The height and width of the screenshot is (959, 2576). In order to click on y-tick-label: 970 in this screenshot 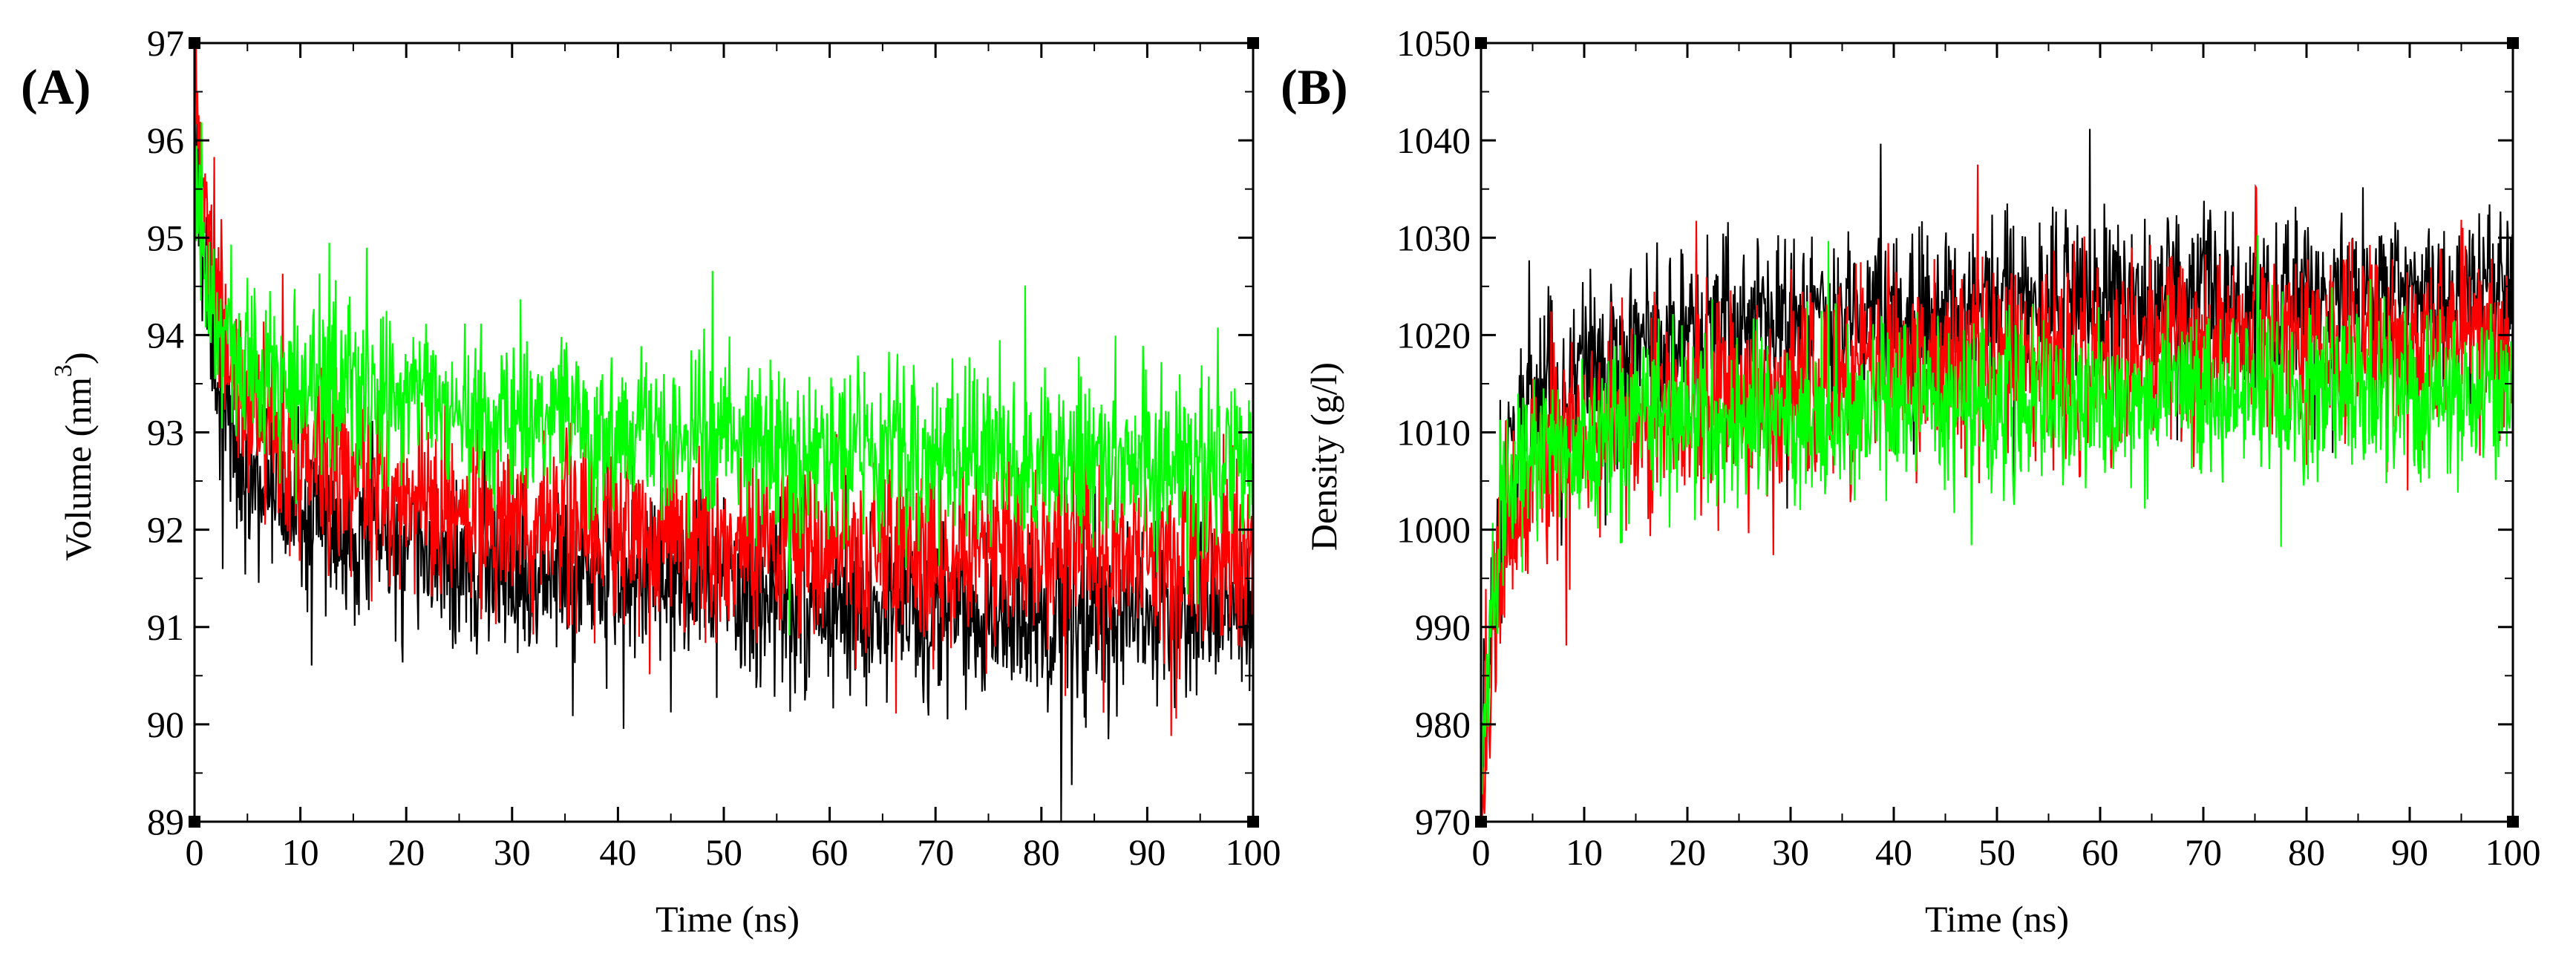, I will do `click(1443, 821)`.